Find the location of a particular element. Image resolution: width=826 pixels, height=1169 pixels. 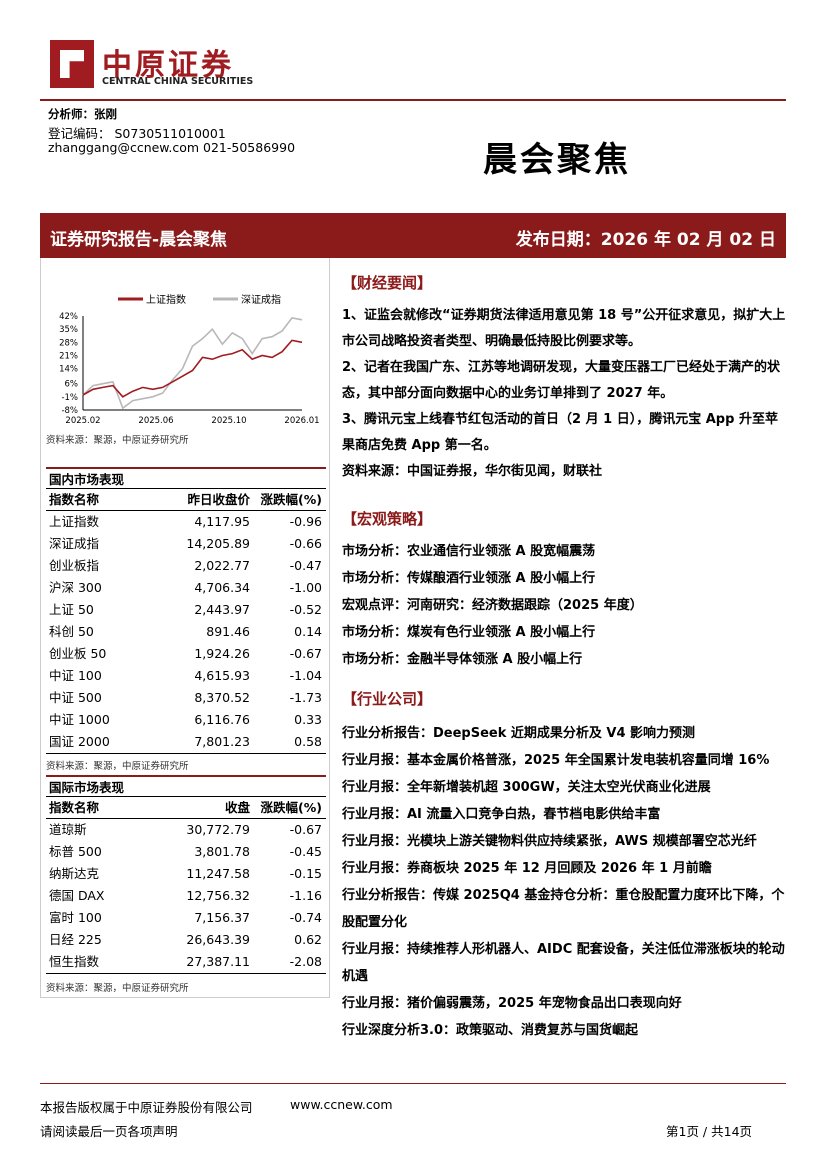

change-value: -0.15 is located at coordinates (305, 873).